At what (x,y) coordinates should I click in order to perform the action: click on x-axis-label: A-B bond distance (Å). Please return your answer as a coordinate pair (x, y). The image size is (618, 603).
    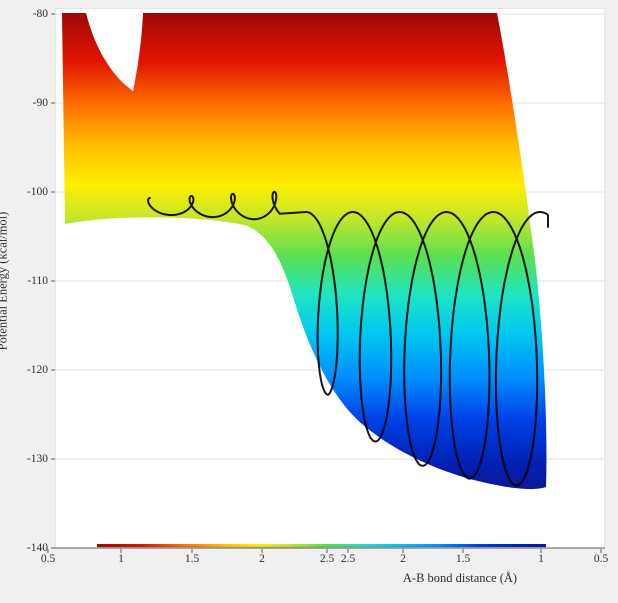
    Looking at the image, I should click on (460, 578).